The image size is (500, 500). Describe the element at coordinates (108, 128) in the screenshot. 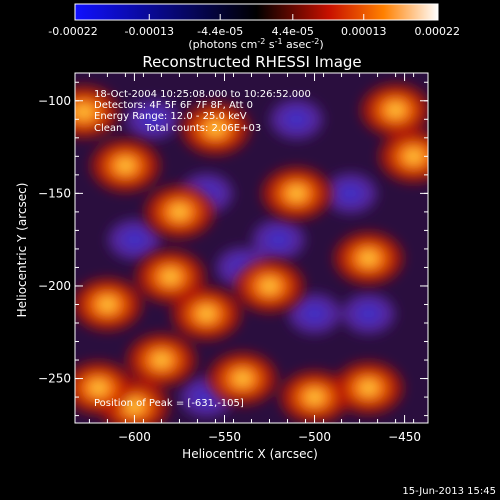

I see `clean-label: Clean` at that location.